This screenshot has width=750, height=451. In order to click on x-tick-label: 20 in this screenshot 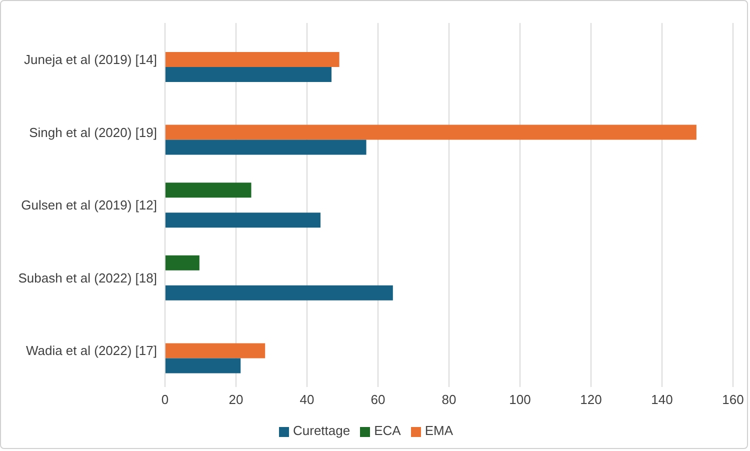, I will do `click(236, 400)`.